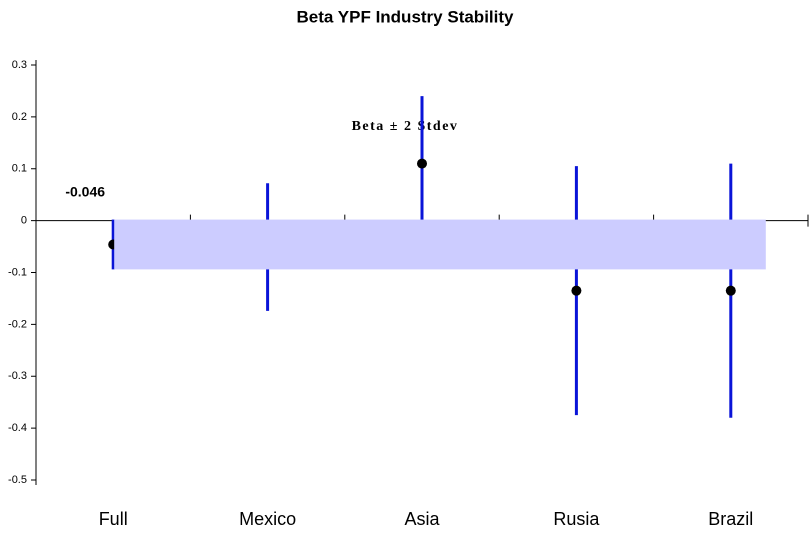 Image resolution: width=809 pixels, height=534 pixels. Describe the element at coordinates (17, 376) in the screenshot. I see `y-tick-label: -0.3` at that location.